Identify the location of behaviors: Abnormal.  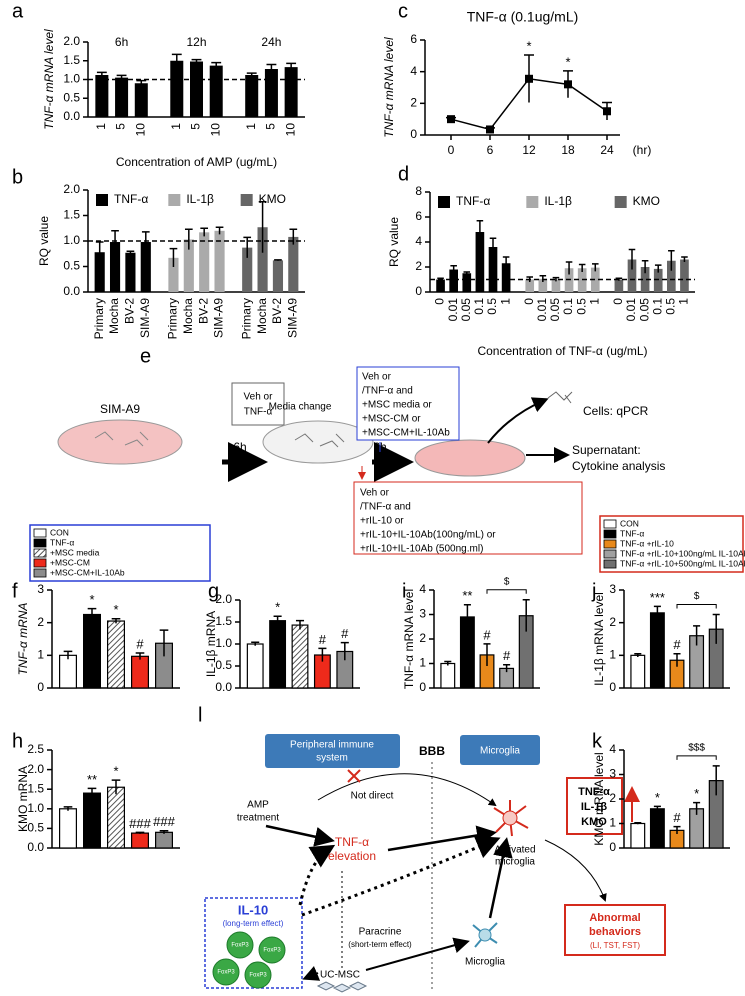
(614, 918).